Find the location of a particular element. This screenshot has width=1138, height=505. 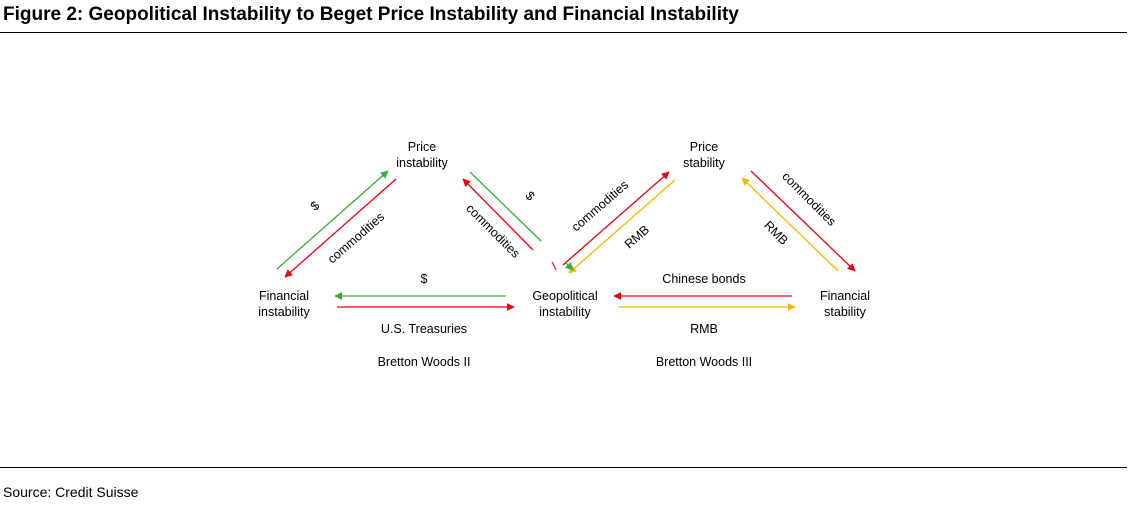

arrow-geo-red-stub is located at coordinates (554, 266).